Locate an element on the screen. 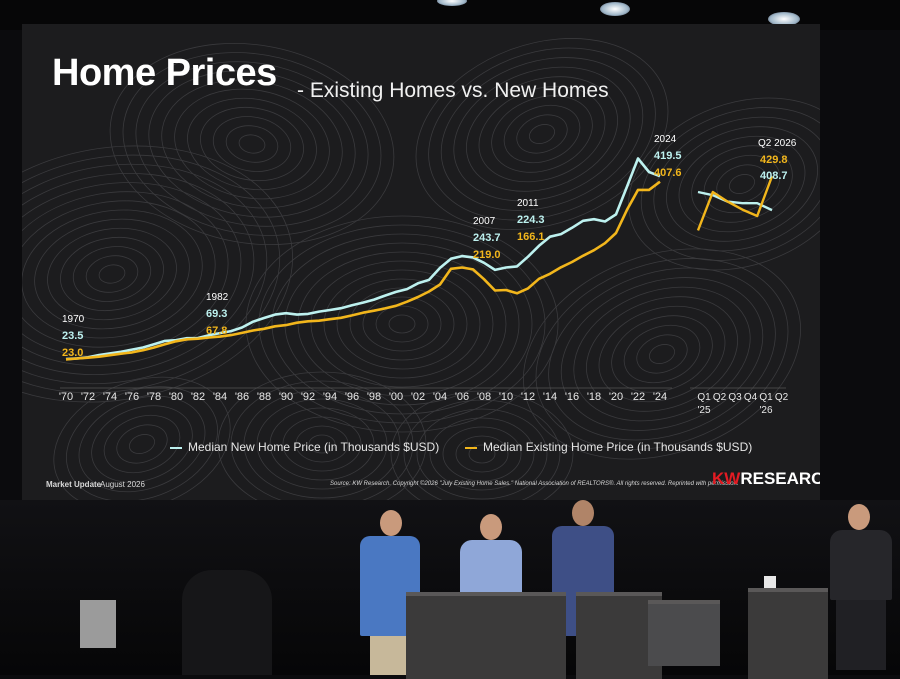 This screenshot has height=679, width=900. x-tick-label-quarterly: '25 is located at coordinates (703, 410).